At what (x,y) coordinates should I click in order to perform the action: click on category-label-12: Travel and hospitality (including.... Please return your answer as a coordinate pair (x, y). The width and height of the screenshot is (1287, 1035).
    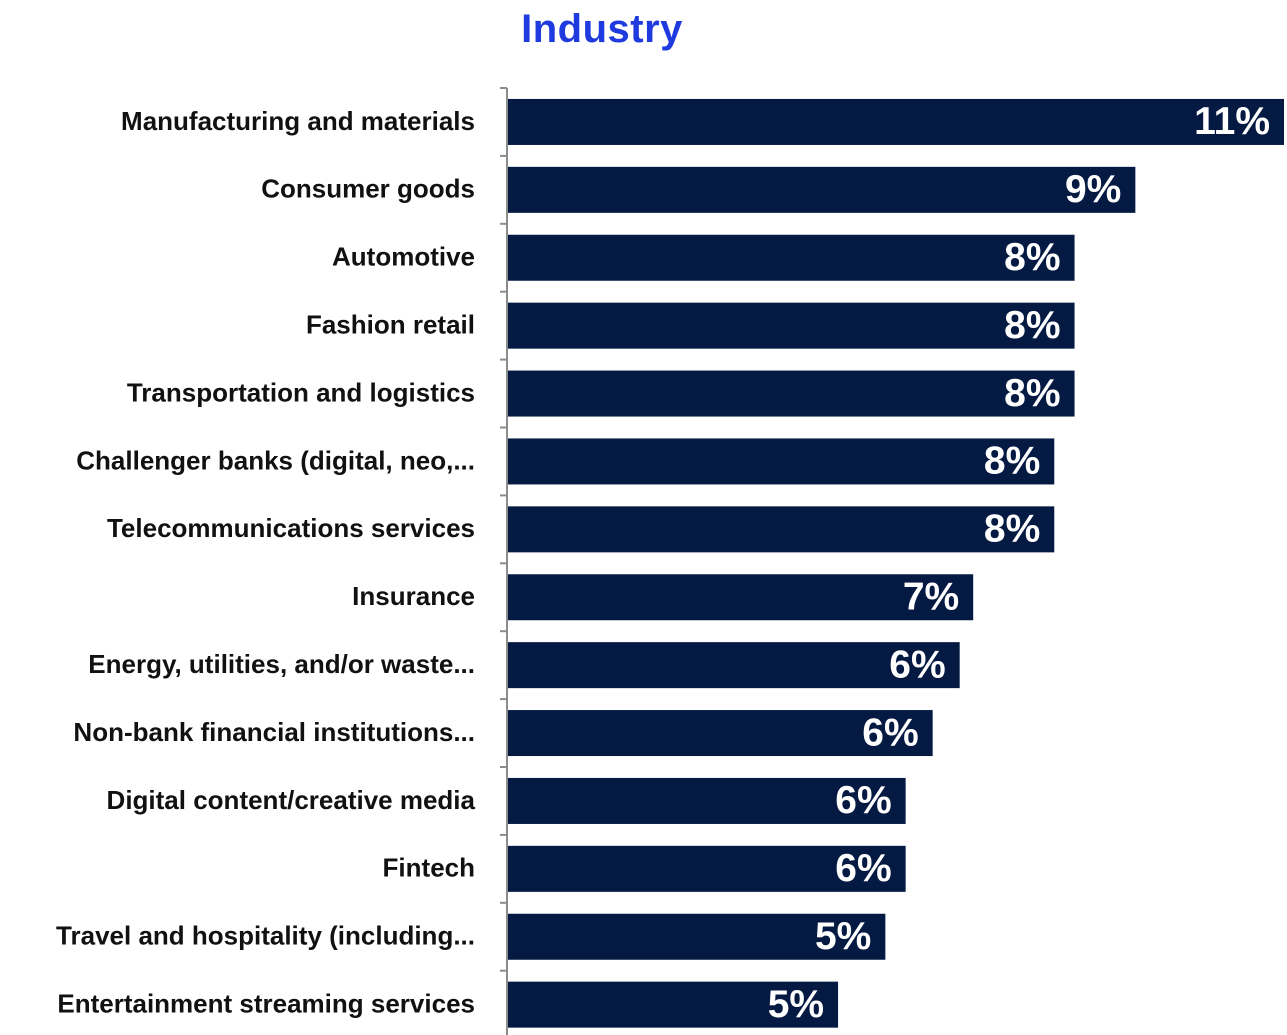
    Looking at the image, I should click on (265, 936).